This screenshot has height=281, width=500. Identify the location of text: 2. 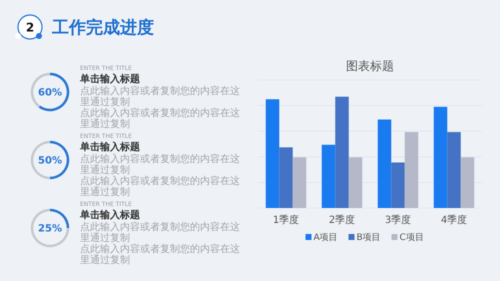
(30, 27).